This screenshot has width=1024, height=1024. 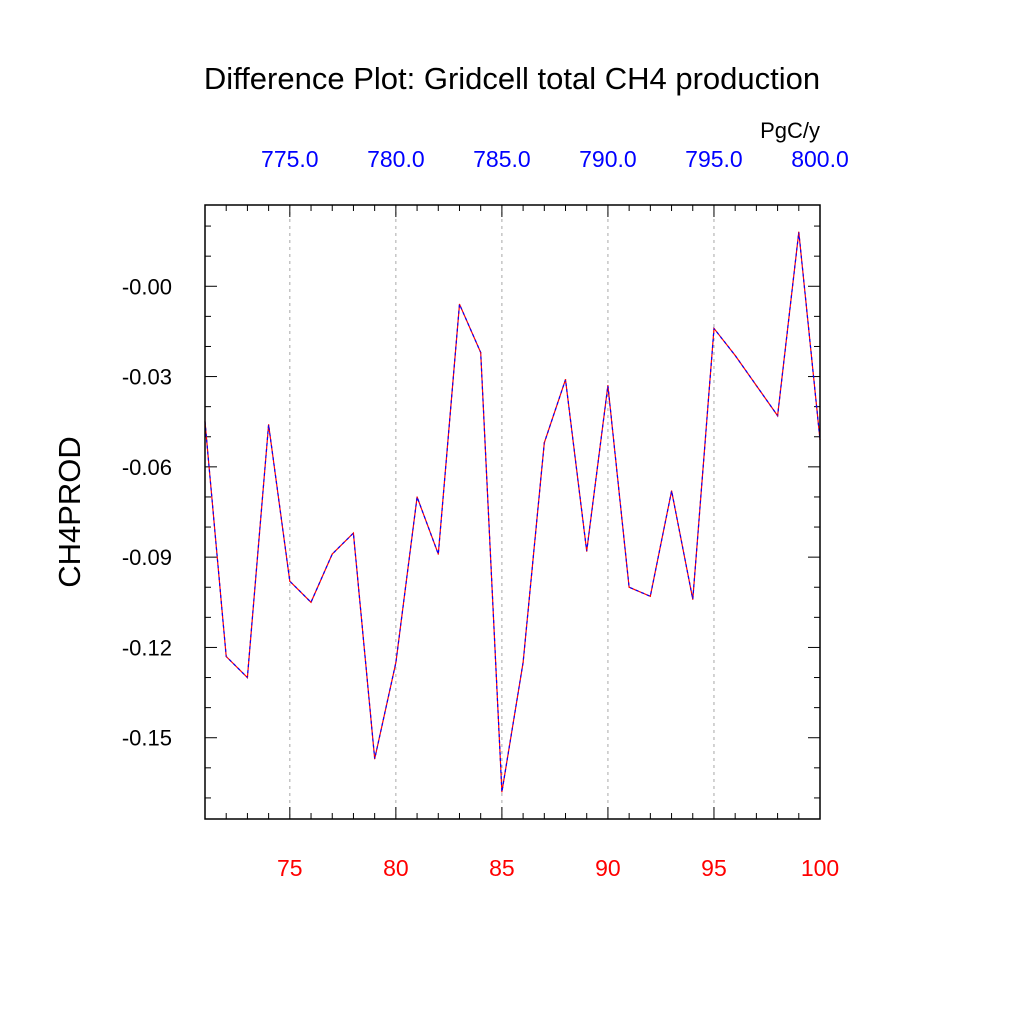 What do you see at coordinates (396, 159) in the screenshot?
I see `top-x-tick-label: 780.0` at bounding box center [396, 159].